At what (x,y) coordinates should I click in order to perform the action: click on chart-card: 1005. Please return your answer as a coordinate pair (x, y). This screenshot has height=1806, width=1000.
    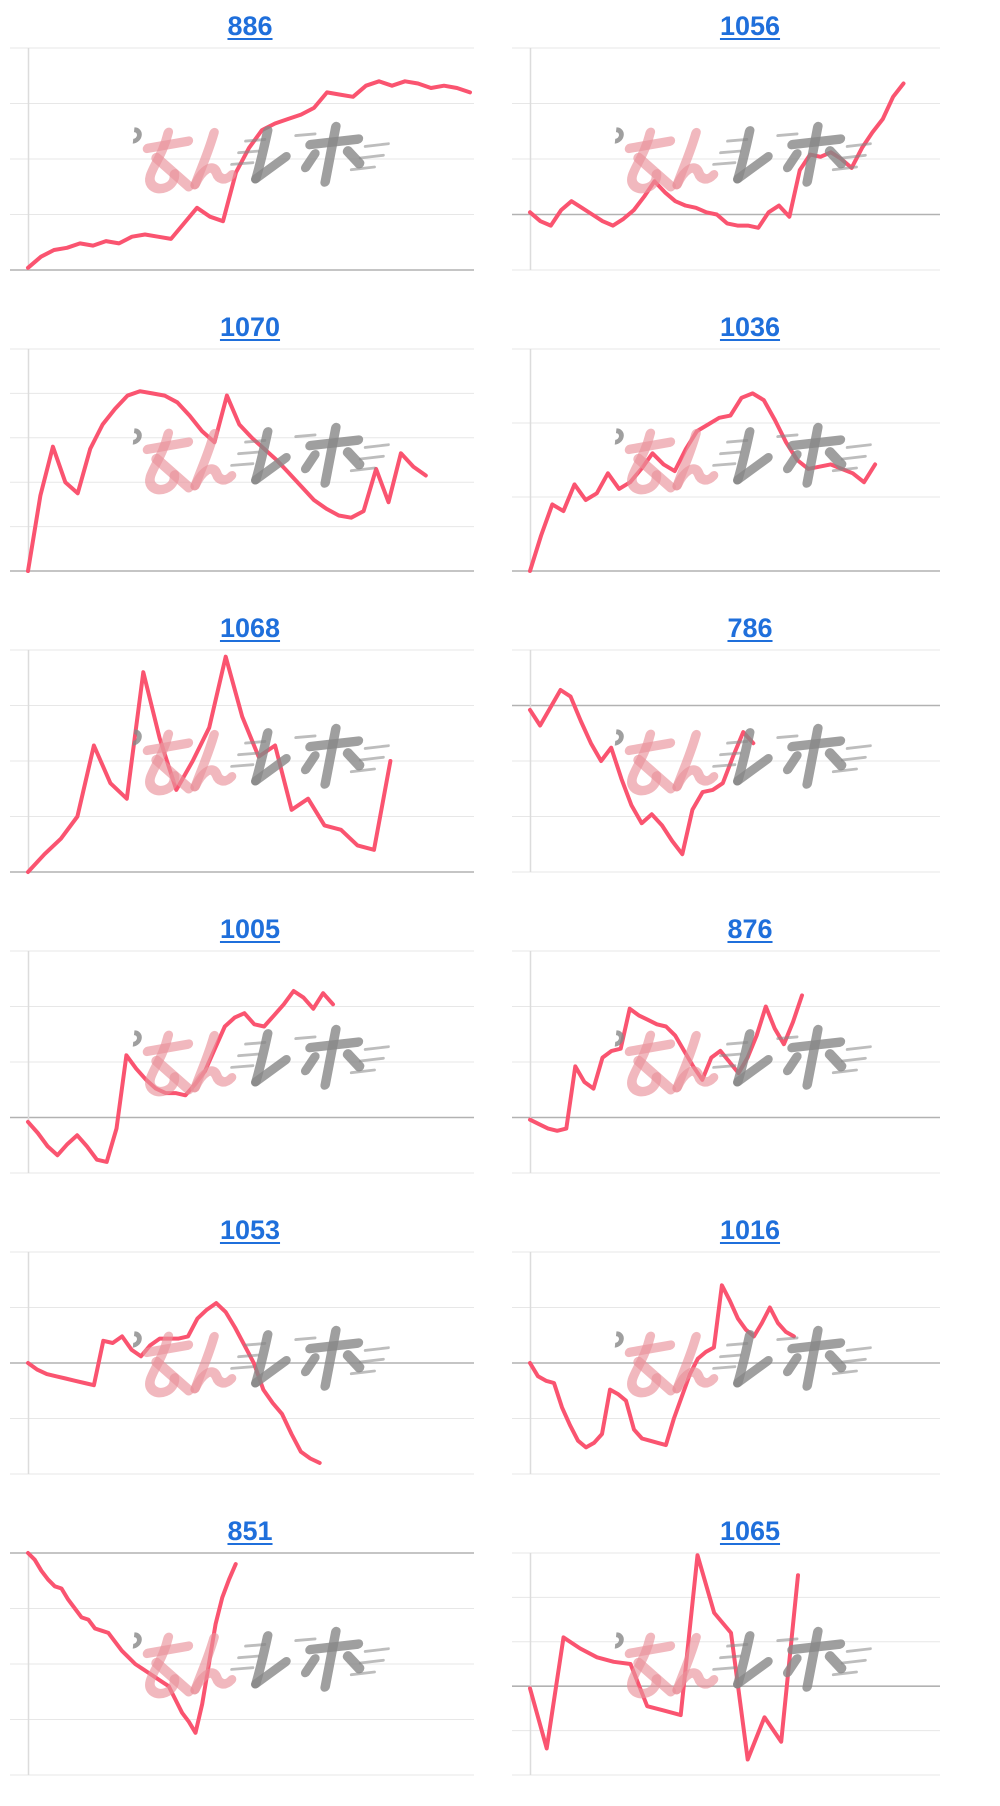
    Looking at the image, I should click on (250, 1053).